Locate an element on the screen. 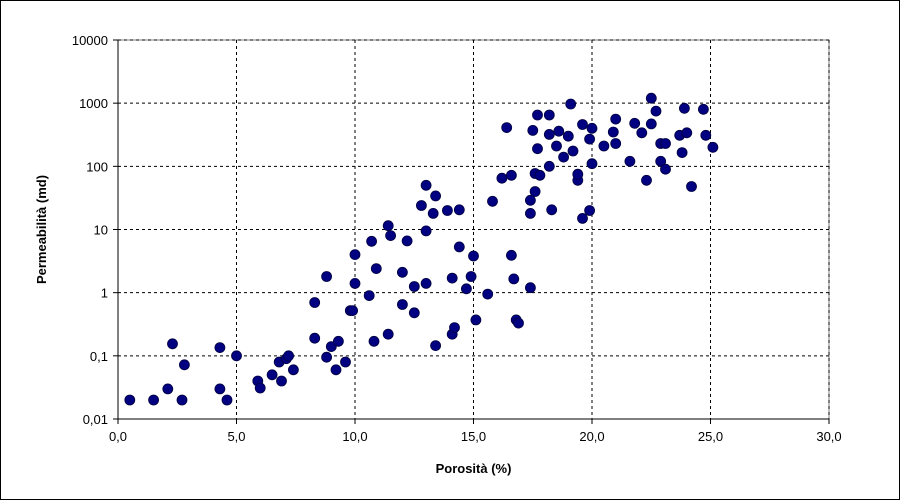 The width and height of the screenshot is (900, 500). y-tick-label: 100 is located at coordinates (97, 166).